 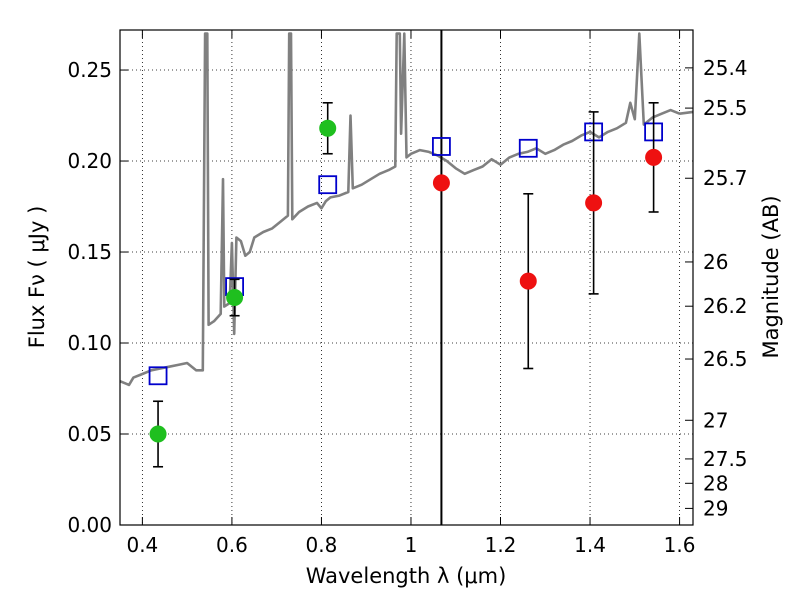 What do you see at coordinates (590, 545) in the screenshot?
I see `x-tick-label: 1.4` at bounding box center [590, 545].